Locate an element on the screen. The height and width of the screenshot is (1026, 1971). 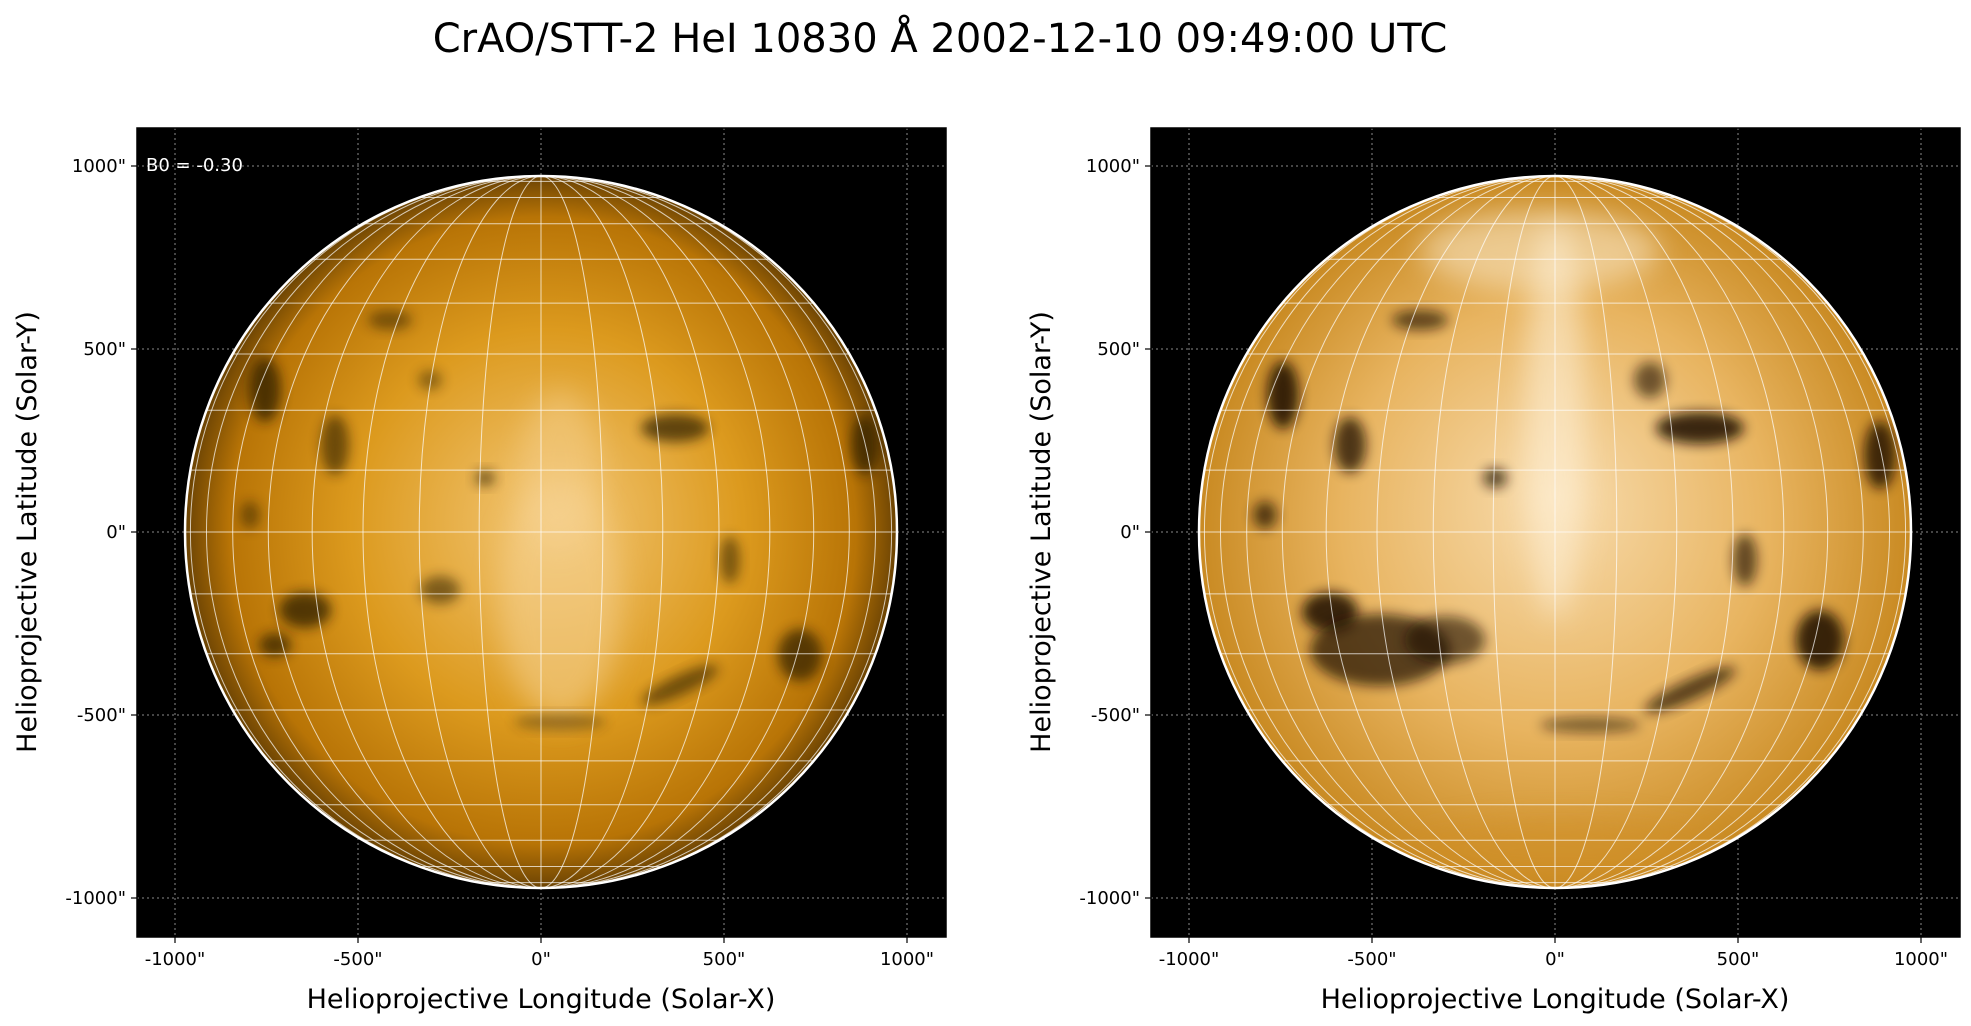
left-disk-features is located at coordinates (559, 520).